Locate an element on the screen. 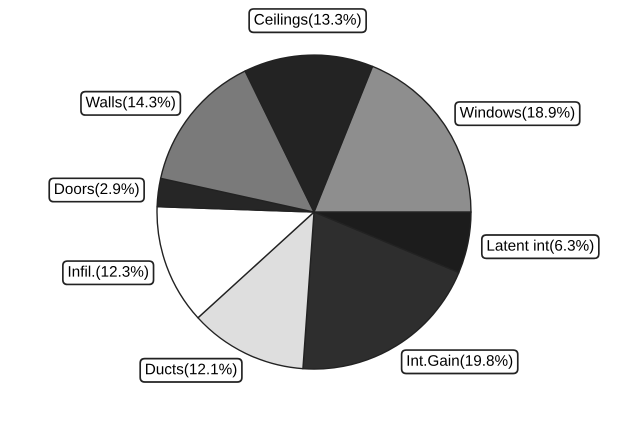 This screenshot has width=628, height=432. slice-label: Windows(18.9%) is located at coordinates (517, 113).